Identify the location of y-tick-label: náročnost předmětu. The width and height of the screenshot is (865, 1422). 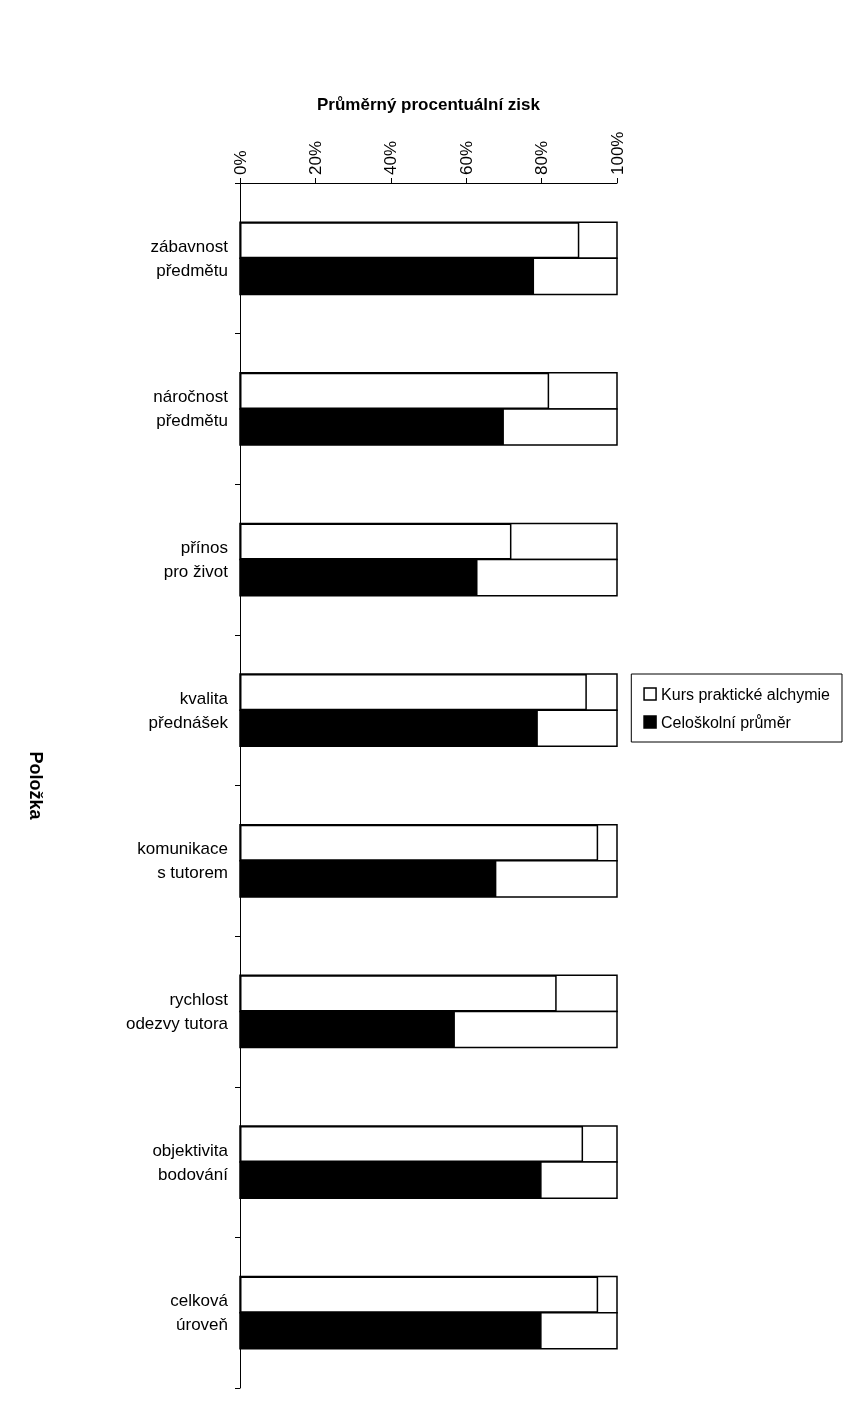
(191, 409).